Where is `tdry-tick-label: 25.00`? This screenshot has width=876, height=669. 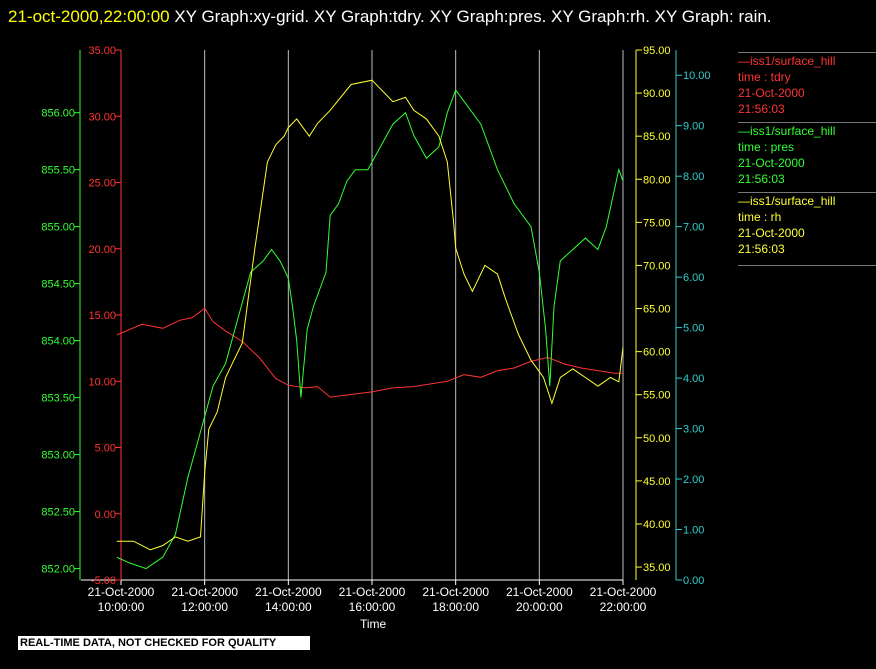
tdry-tick-label: 25.00 is located at coordinates (102, 184).